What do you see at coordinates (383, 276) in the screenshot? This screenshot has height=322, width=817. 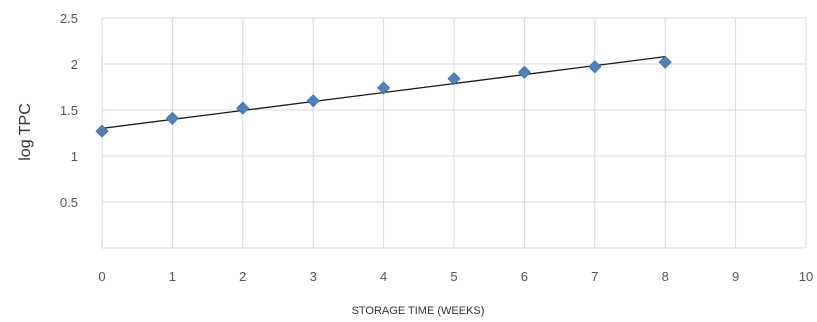 I see `x-tick-label: 4` at bounding box center [383, 276].